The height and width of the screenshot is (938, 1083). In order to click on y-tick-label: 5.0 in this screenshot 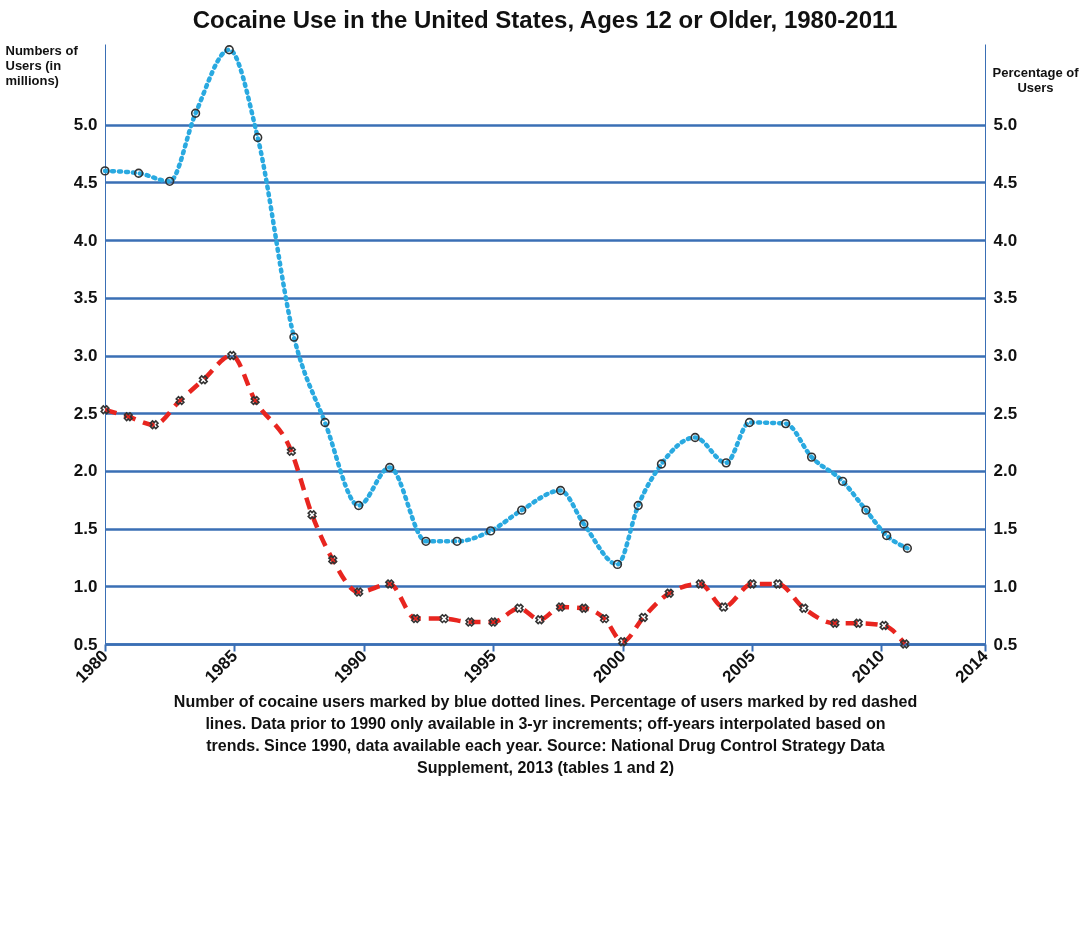, I will do `click(85, 125)`.